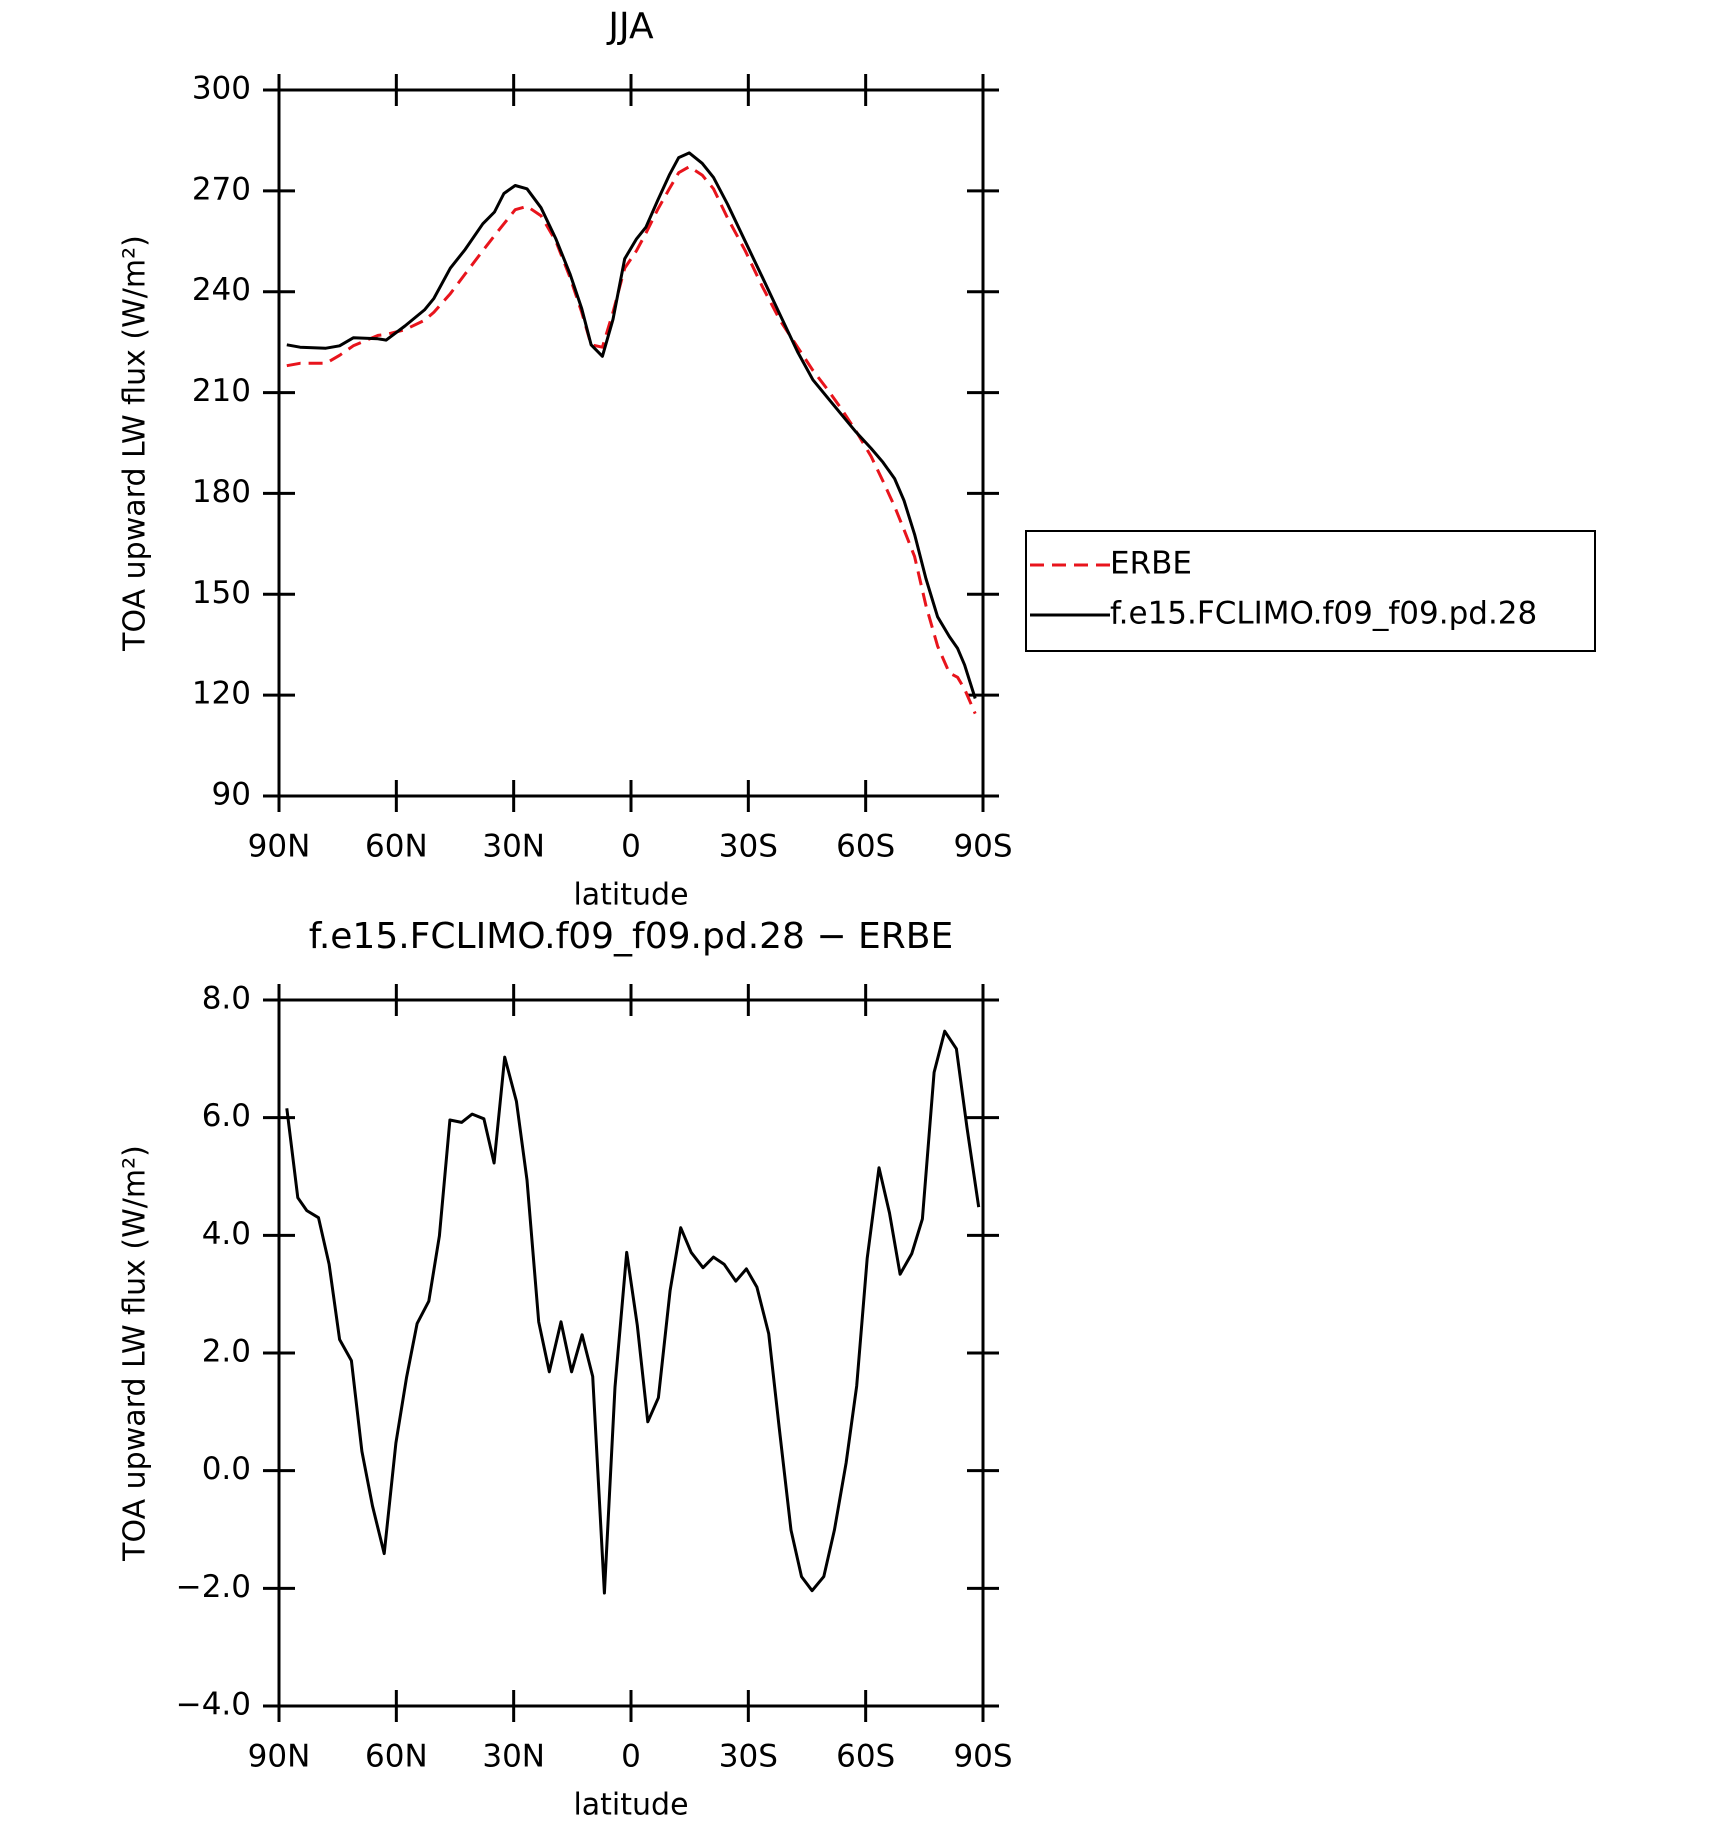  I want to click on y-tick-label: −2.0, so click(213, 1587).